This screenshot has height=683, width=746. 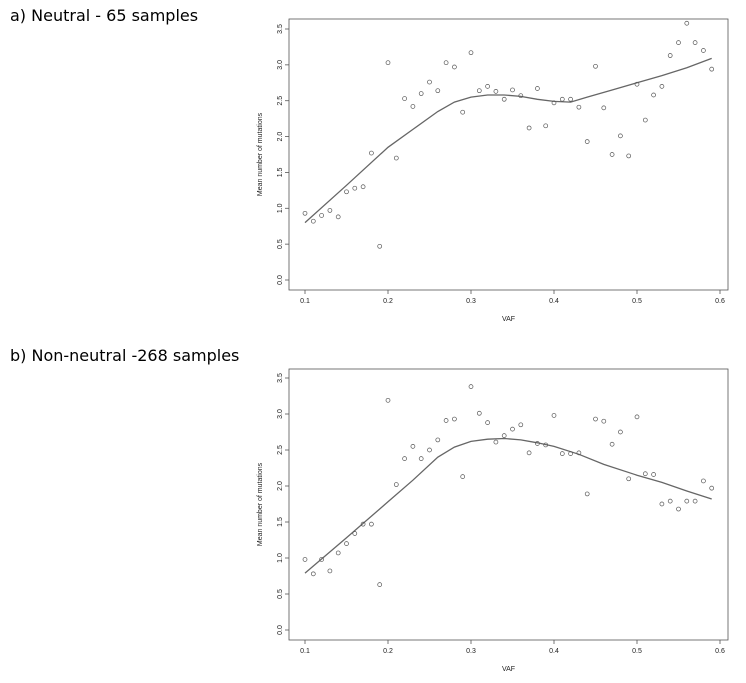 I want to click on chart-2-x-tick-label: 0.2, so click(x=388, y=651).